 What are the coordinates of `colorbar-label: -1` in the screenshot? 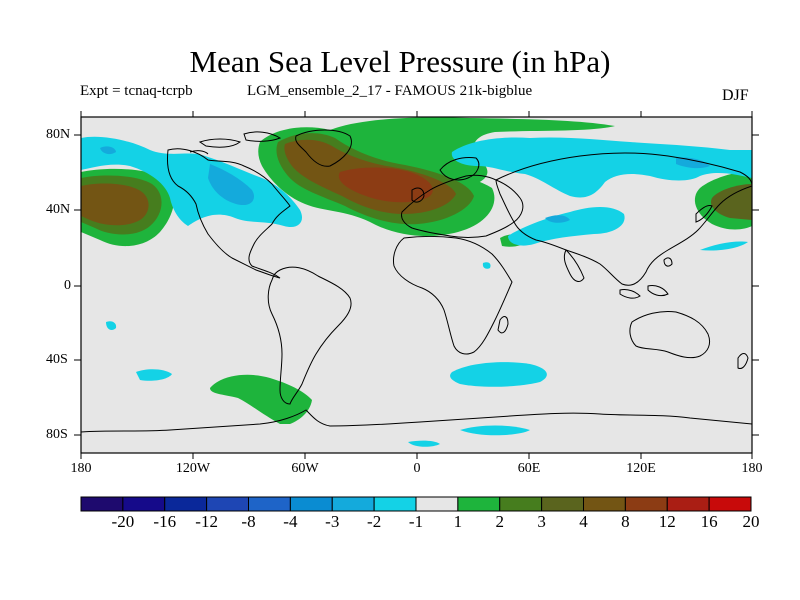 It's located at (416, 521).